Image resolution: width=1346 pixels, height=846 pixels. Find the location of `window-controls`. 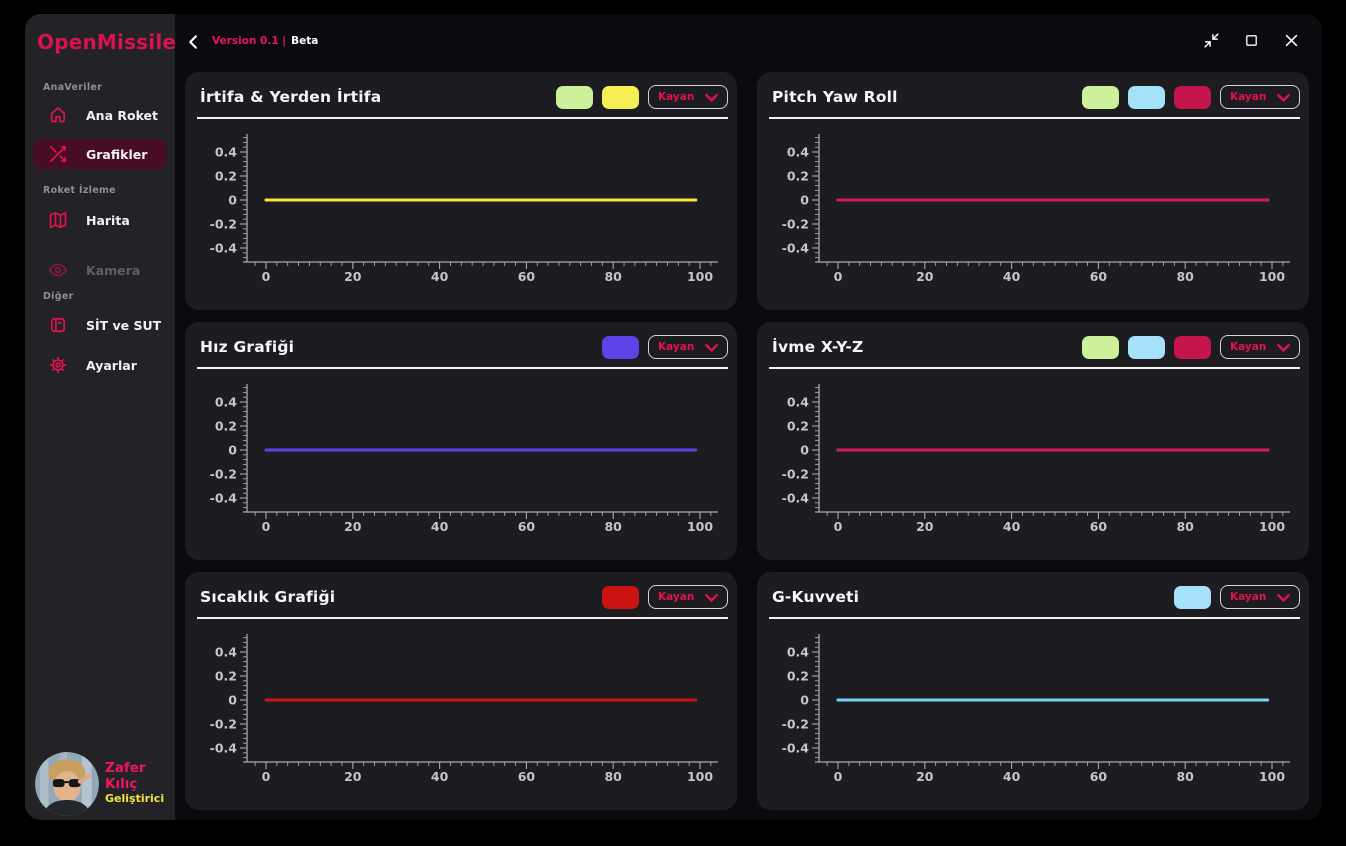

window-controls is located at coordinates (1251, 40).